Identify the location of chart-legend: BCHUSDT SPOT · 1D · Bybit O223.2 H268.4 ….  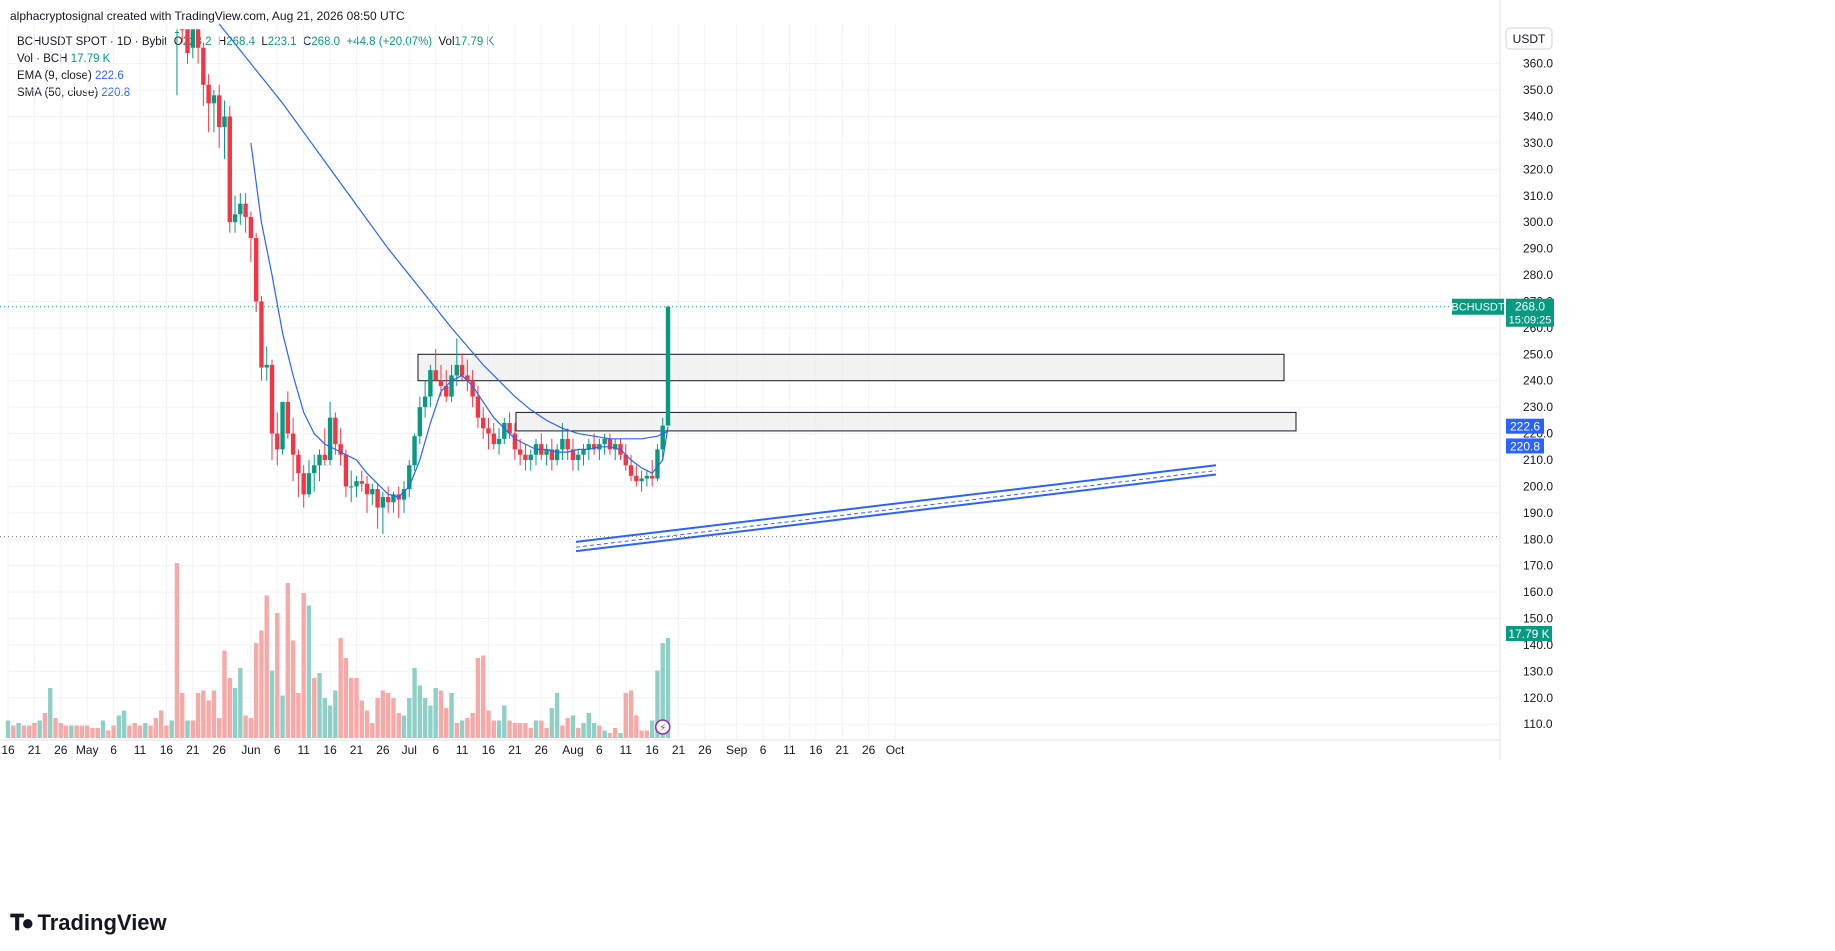
(255, 68).